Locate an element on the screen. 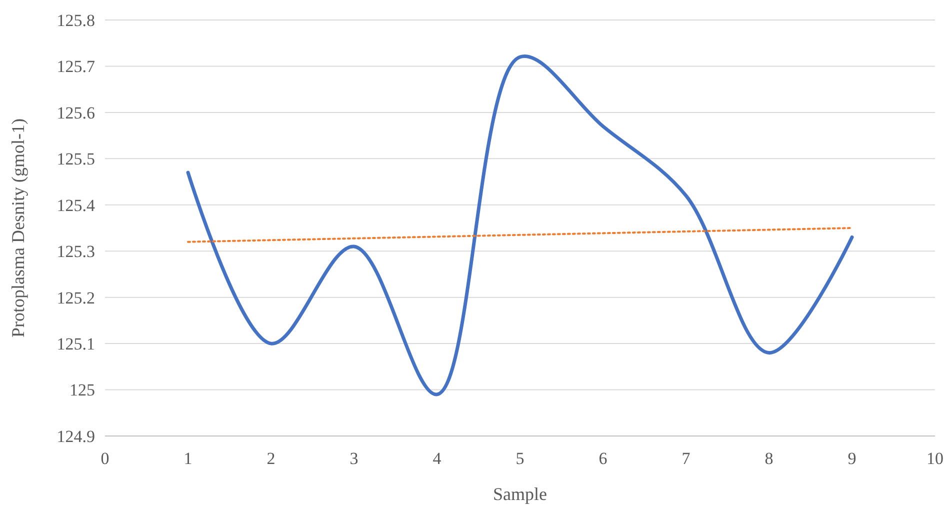  y-tick-label: 124.9 is located at coordinates (75, 436).